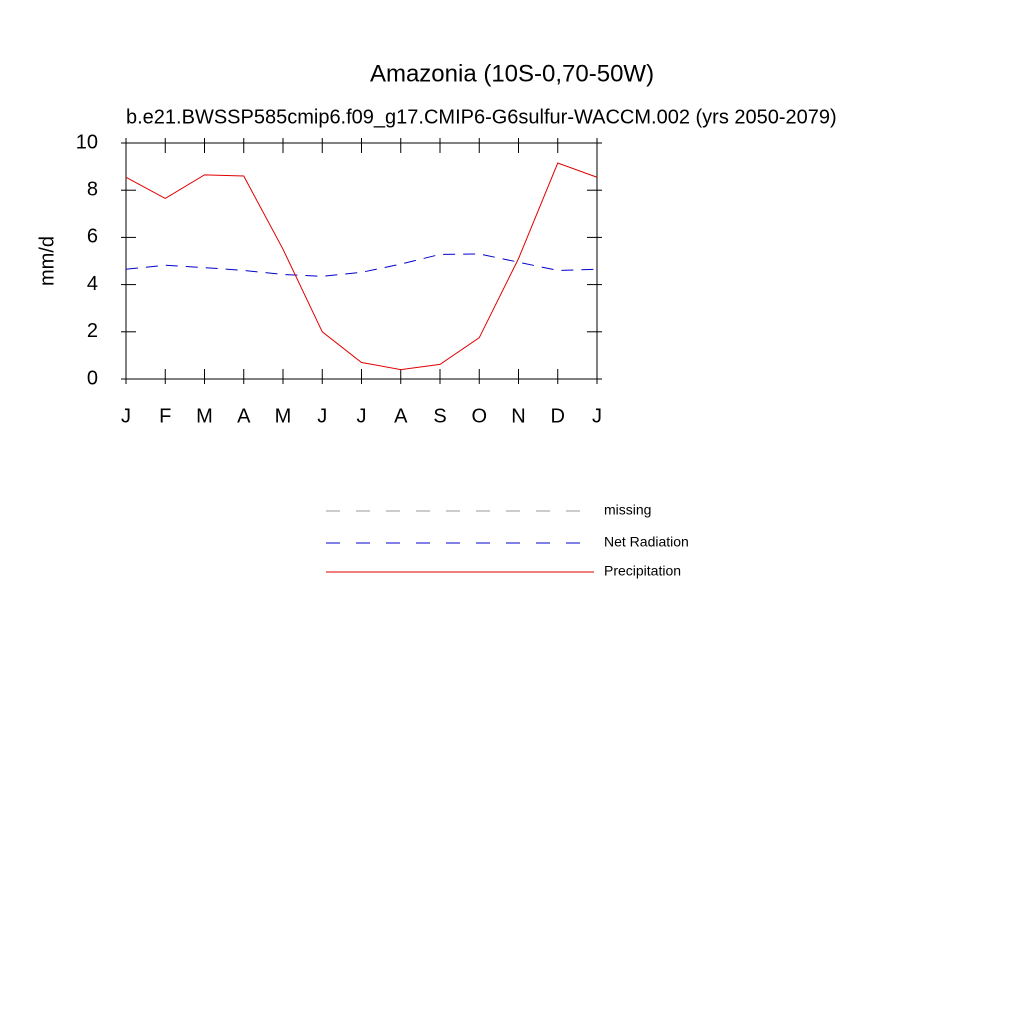  Describe the element at coordinates (47, 261) in the screenshot. I see `y-axis-label: mm/d` at that location.